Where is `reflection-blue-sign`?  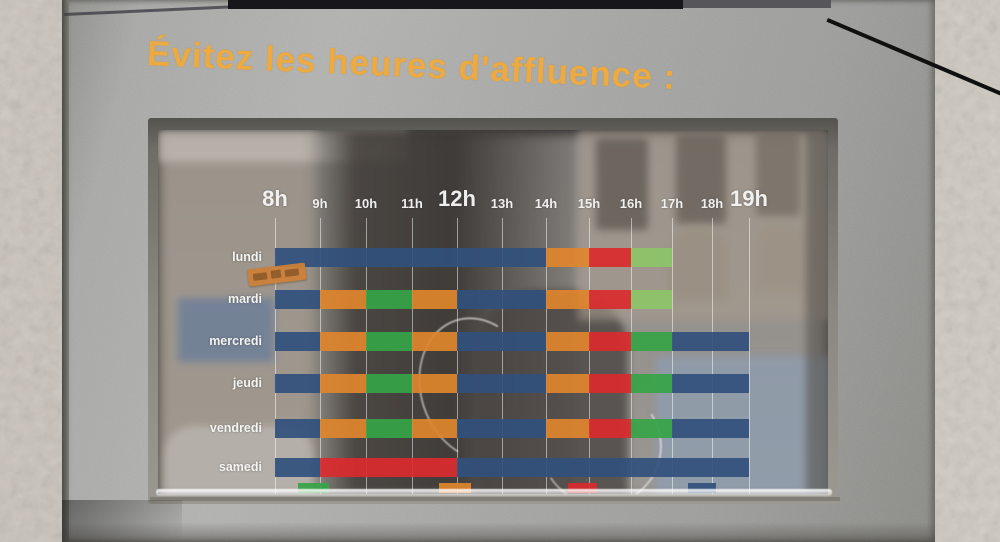
reflection-blue-sign is located at coordinates (226, 330).